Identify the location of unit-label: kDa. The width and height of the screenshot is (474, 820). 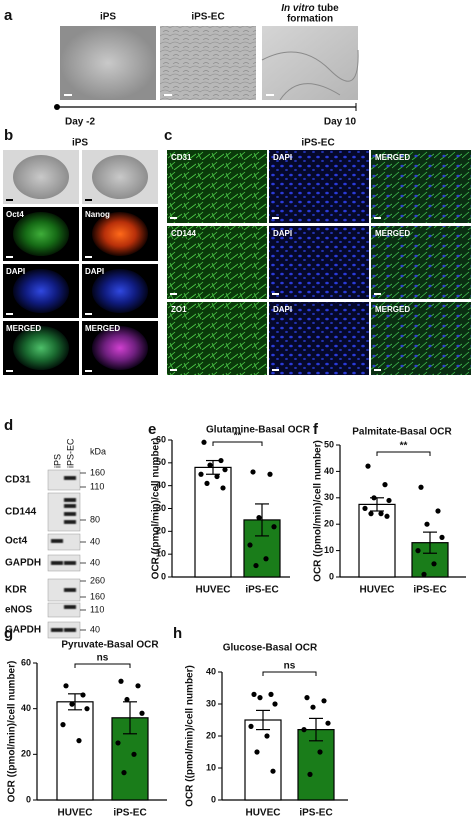
(98, 451).